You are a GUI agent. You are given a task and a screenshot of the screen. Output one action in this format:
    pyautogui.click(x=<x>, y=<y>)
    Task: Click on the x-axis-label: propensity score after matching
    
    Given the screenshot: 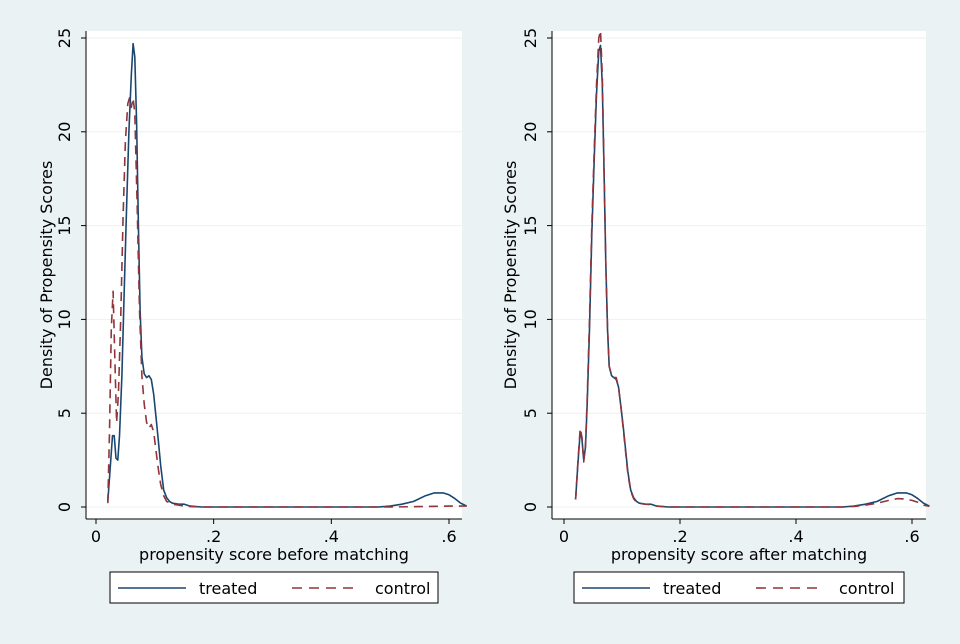 What is the action you would take?
    pyautogui.click(x=739, y=554)
    